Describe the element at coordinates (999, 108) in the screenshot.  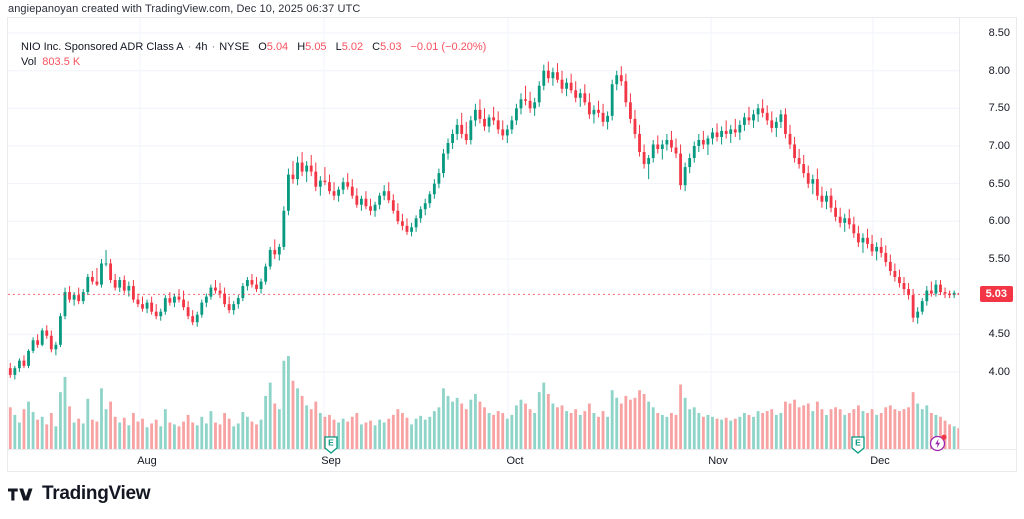
I see `price-tick: 7.50` at that location.